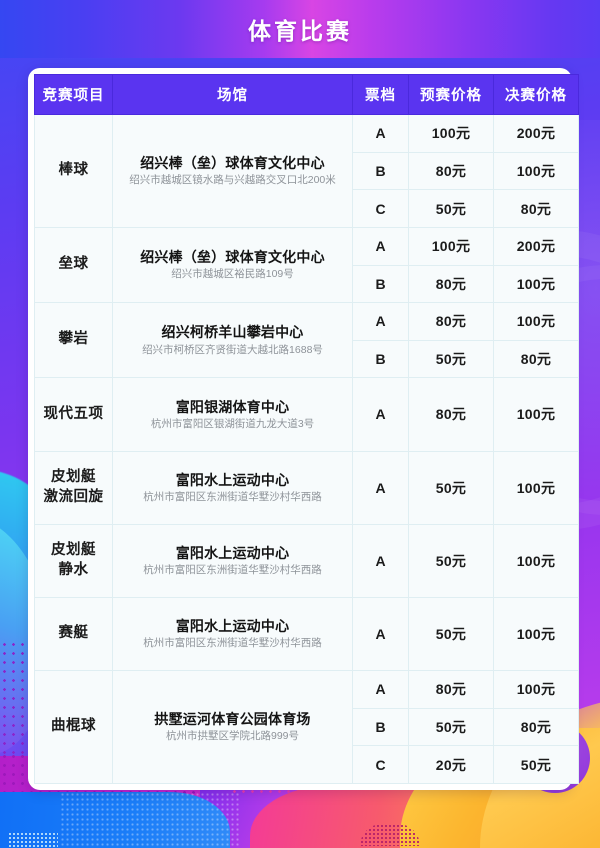 The width and height of the screenshot is (600, 848). I want to click on cell-prelim-price: 20元, so click(451, 764).